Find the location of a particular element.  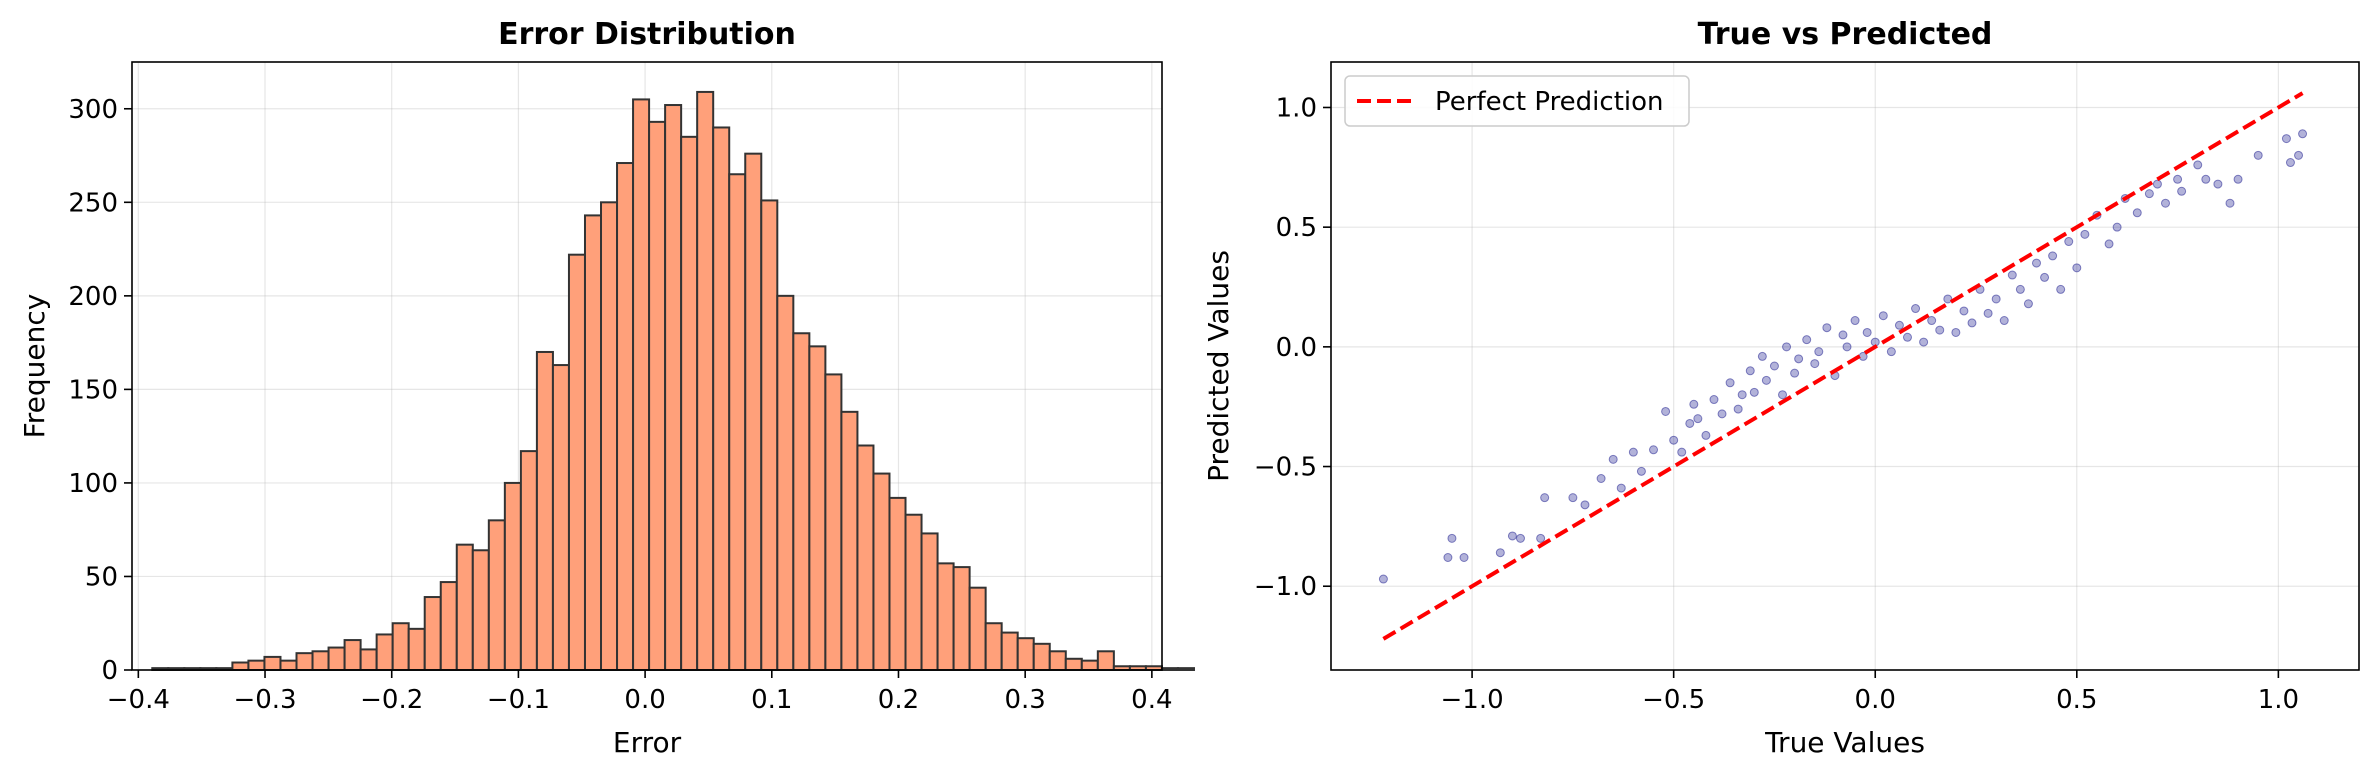

histogram-x-tick-label: 0.3 is located at coordinates (1024, 700).